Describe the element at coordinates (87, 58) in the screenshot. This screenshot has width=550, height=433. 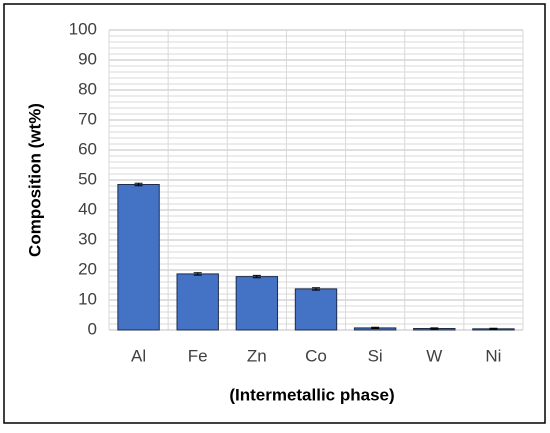
I see `y-tick-label: 90` at that location.